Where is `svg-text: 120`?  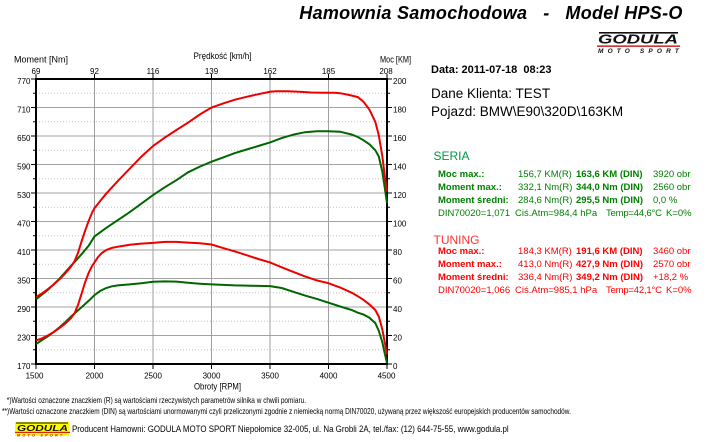 svg-text: 120 is located at coordinates (400, 195).